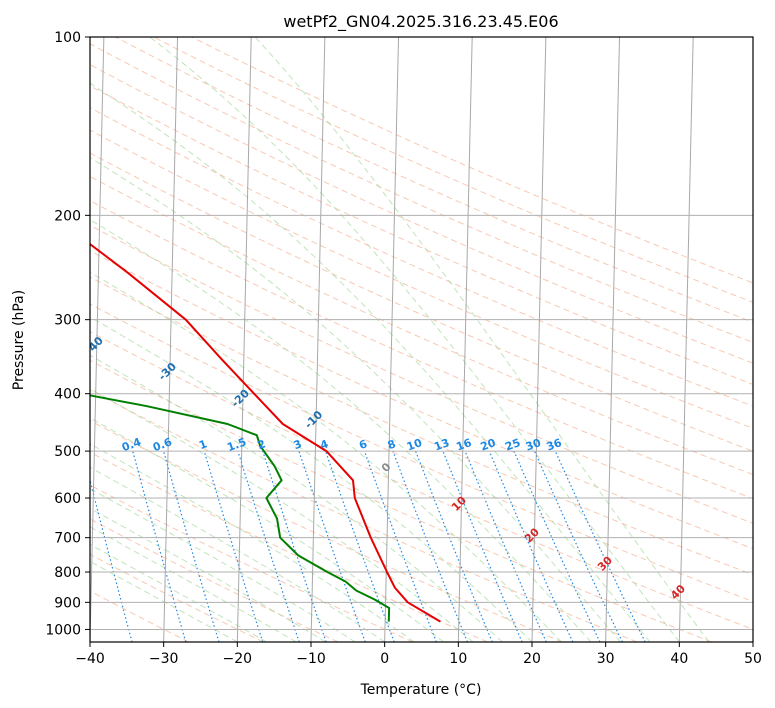 The image size is (775, 708). Describe the element at coordinates (418, 654) in the screenshot. I see `x-axis-ticks: −40 −30 −20 −10 0 10 20 30 40 50` at that location.